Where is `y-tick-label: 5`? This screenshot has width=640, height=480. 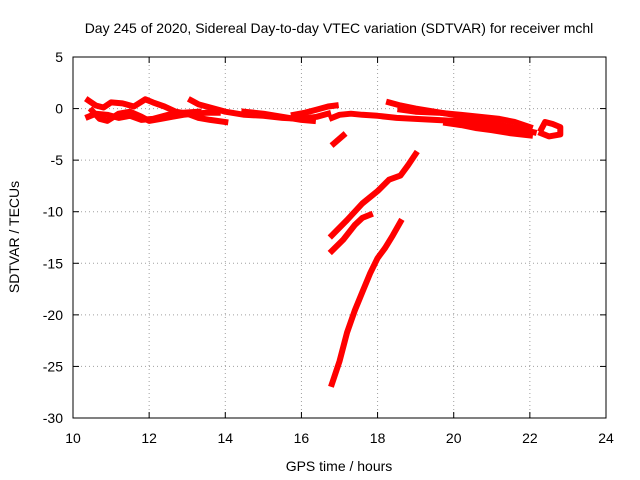
y-tick-label: 5 is located at coordinates (59, 57).